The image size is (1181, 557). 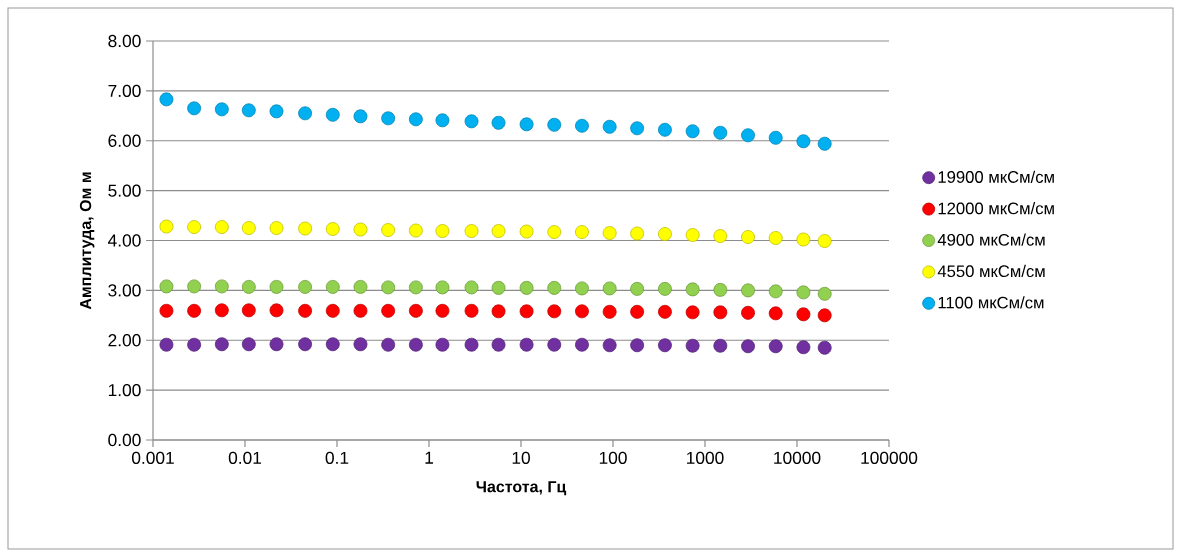 What do you see at coordinates (996, 176) in the screenshot?
I see `legend-label: 19900 мкСм/см` at bounding box center [996, 176].